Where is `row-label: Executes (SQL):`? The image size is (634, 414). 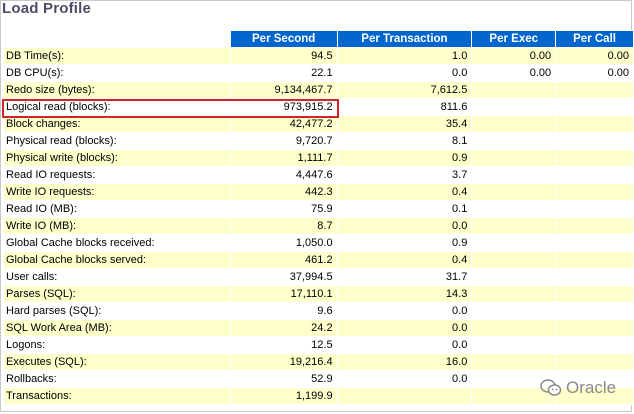 row-label: Executes (SQL): is located at coordinates (117, 362).